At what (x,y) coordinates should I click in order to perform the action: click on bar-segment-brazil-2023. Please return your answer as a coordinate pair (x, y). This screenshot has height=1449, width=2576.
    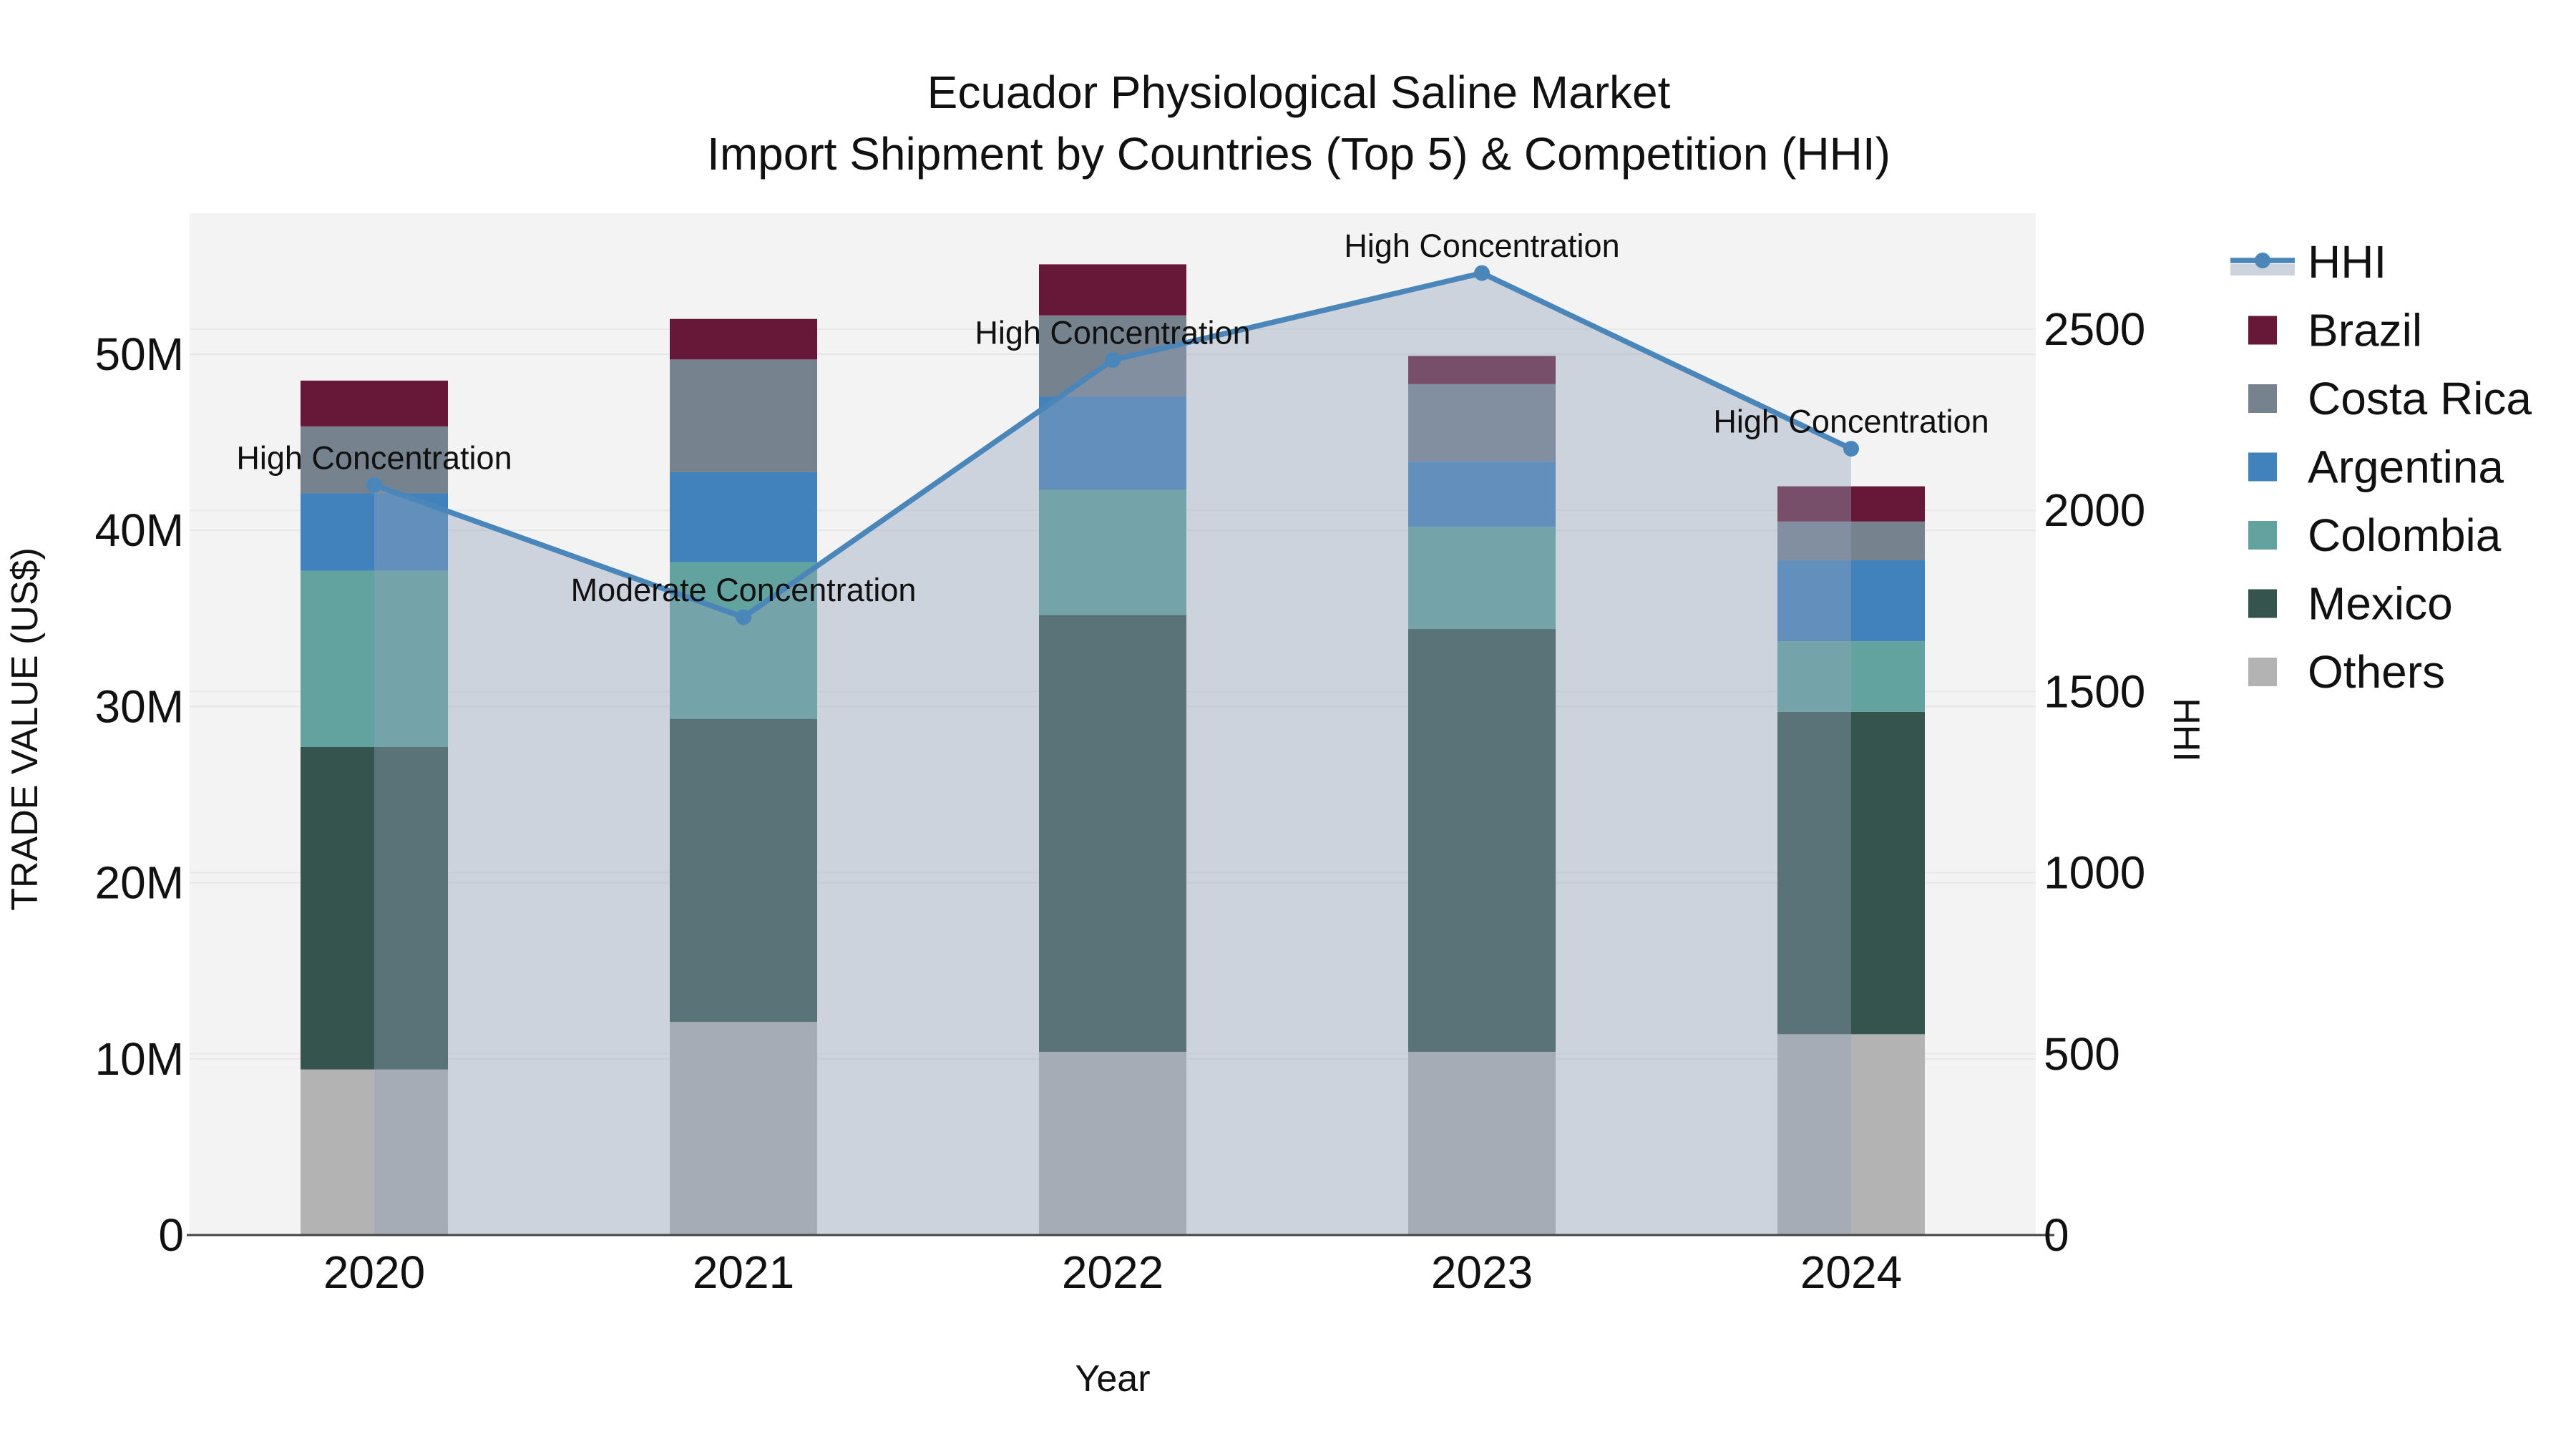
    Looking at the image, I should click on (1482, 370).